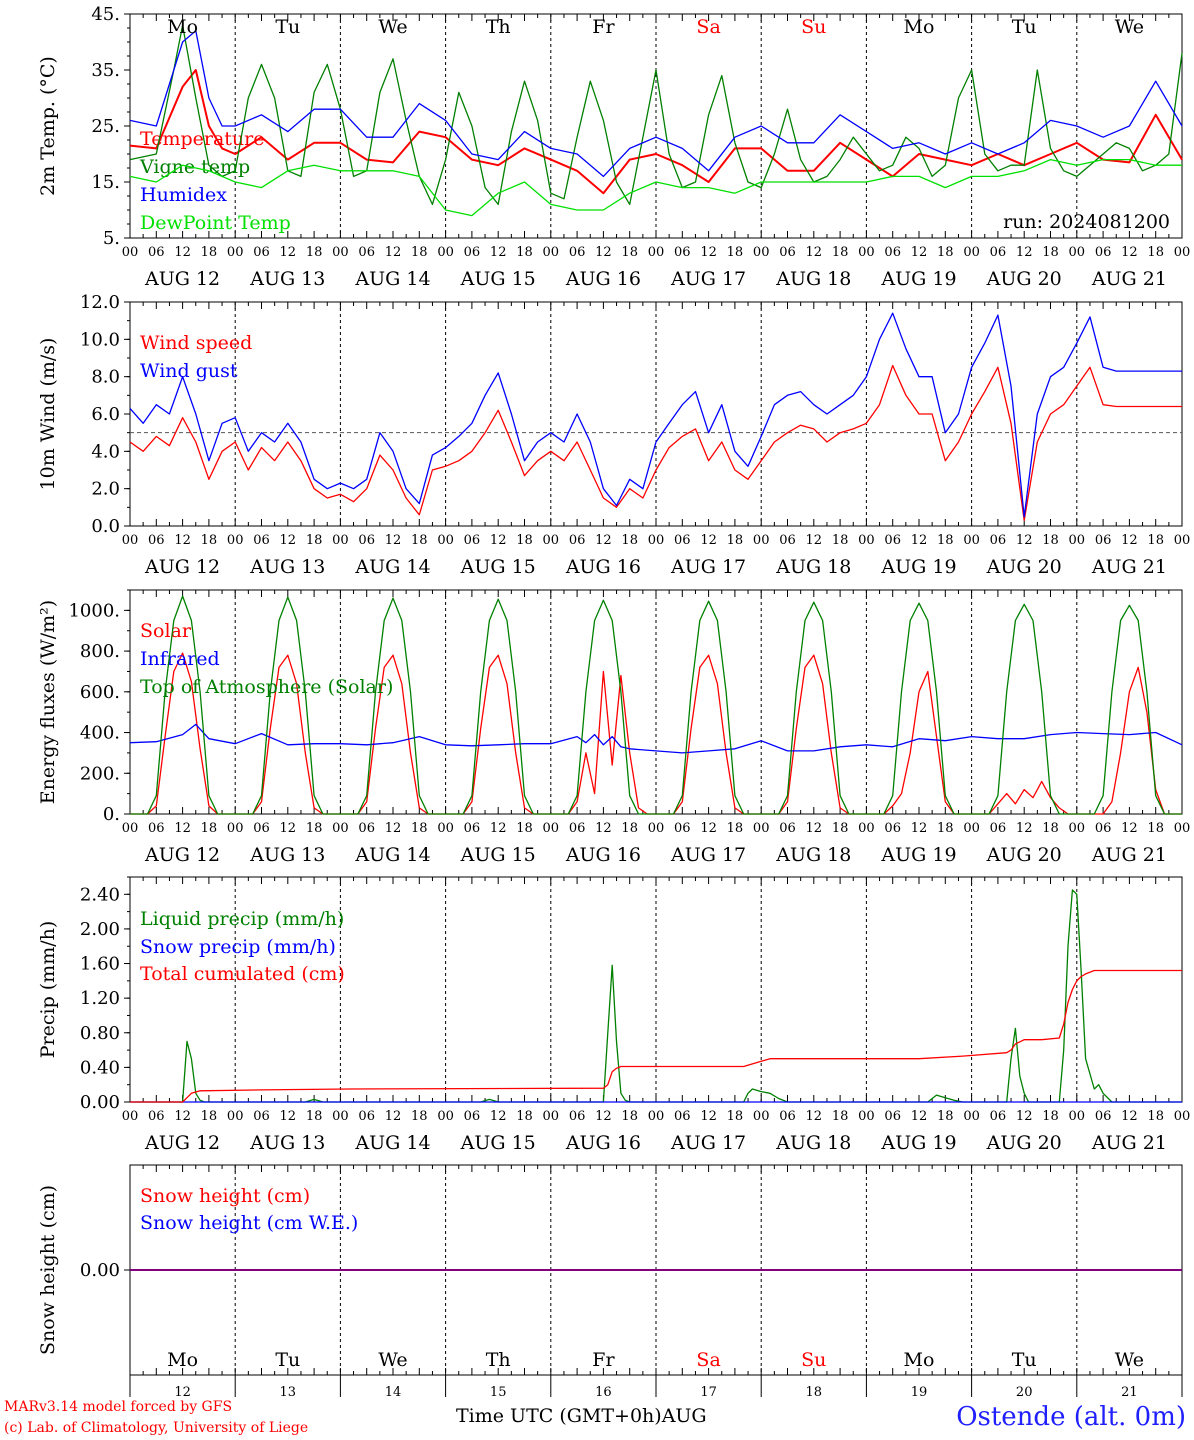 The image size is (1194, 1440). I want to click on date-label: AUG 17, so click(708, 1143).